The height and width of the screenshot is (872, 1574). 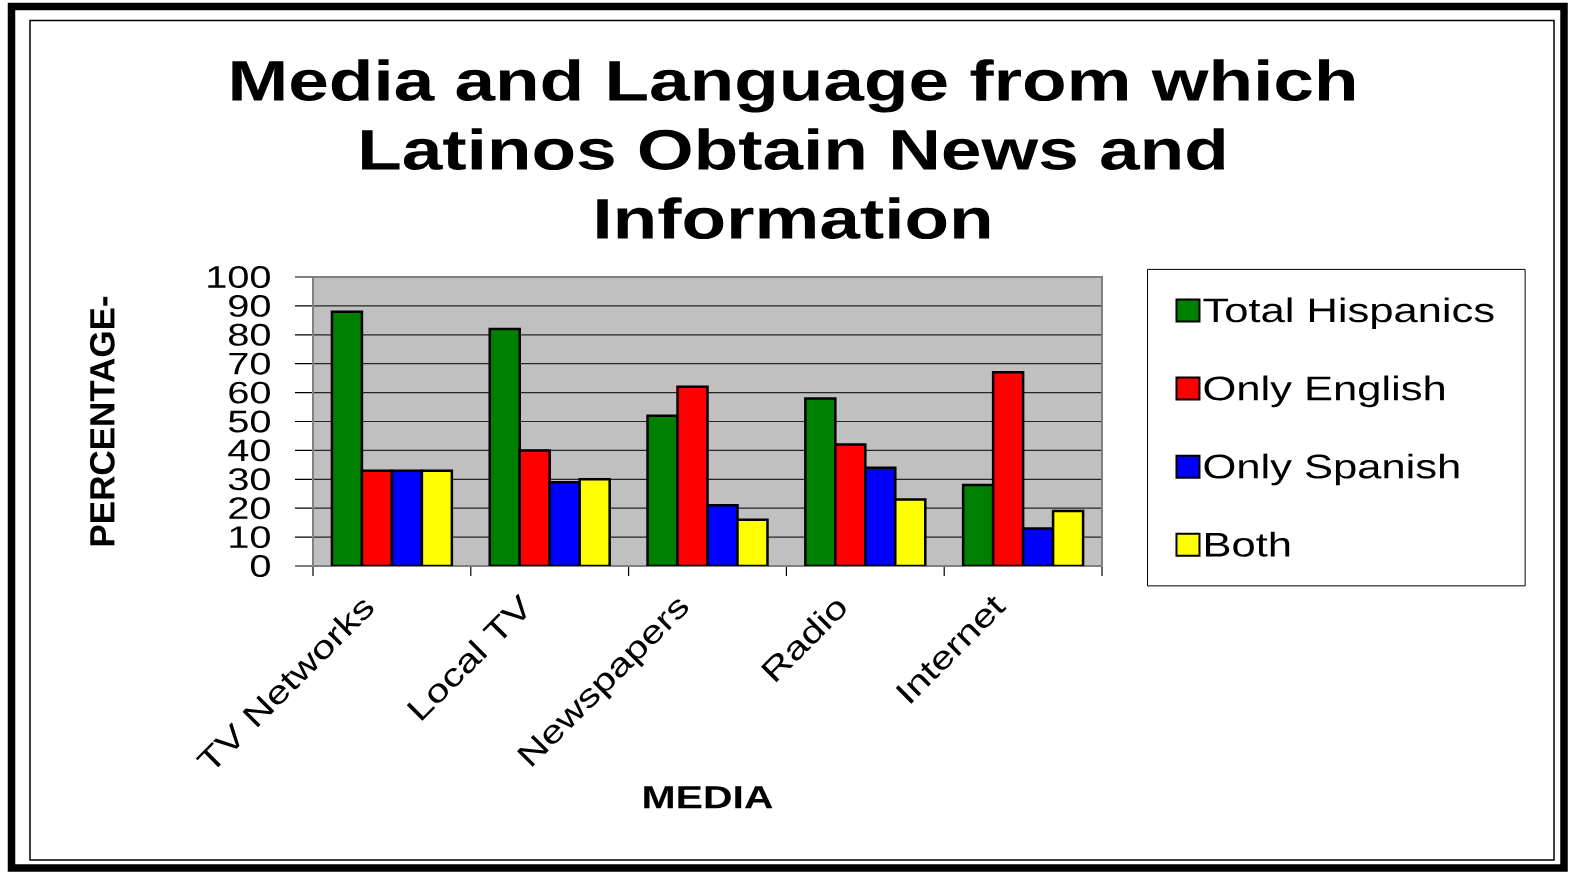 I want to click on y-tick-label: 50, so click(x=249, y=421).